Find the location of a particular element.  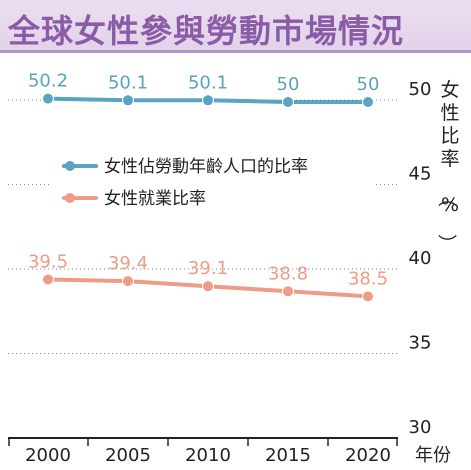

x-axis-label: 年份 is located at coordinates (433, 455).